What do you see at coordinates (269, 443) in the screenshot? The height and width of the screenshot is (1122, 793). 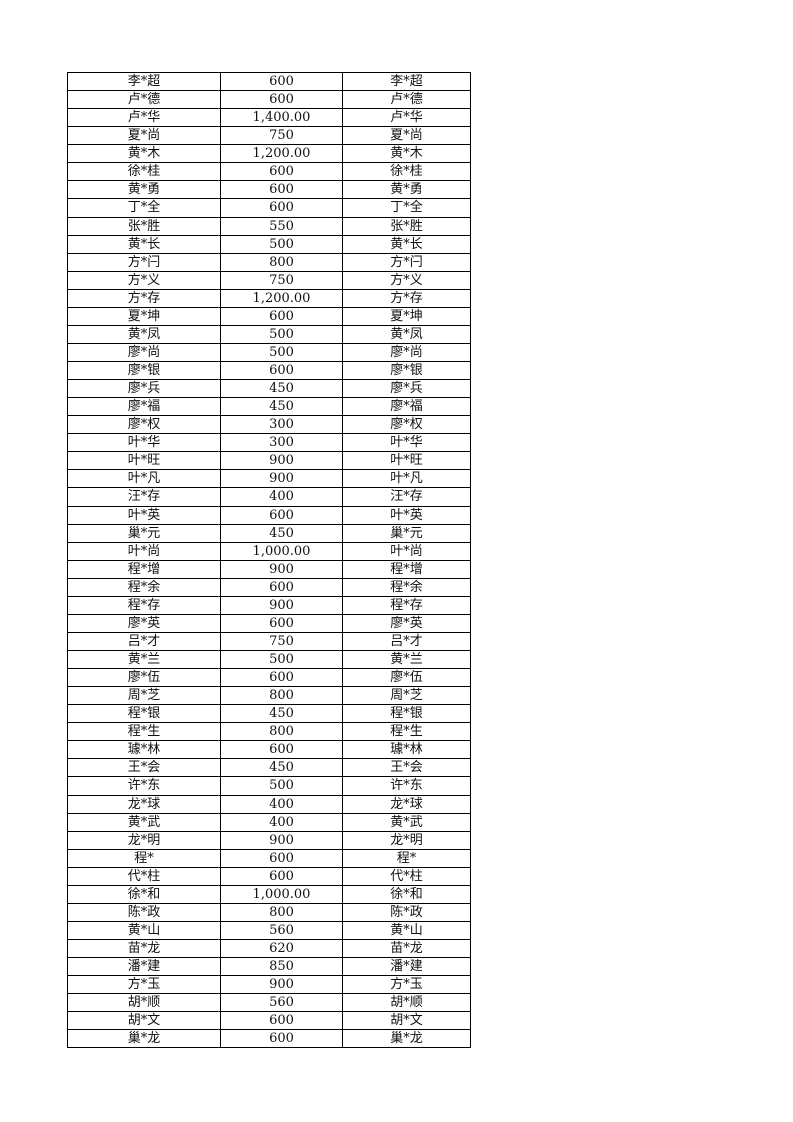 I see `table-row: 叶*华 300 叶*华` at bounding box center [269, 443].